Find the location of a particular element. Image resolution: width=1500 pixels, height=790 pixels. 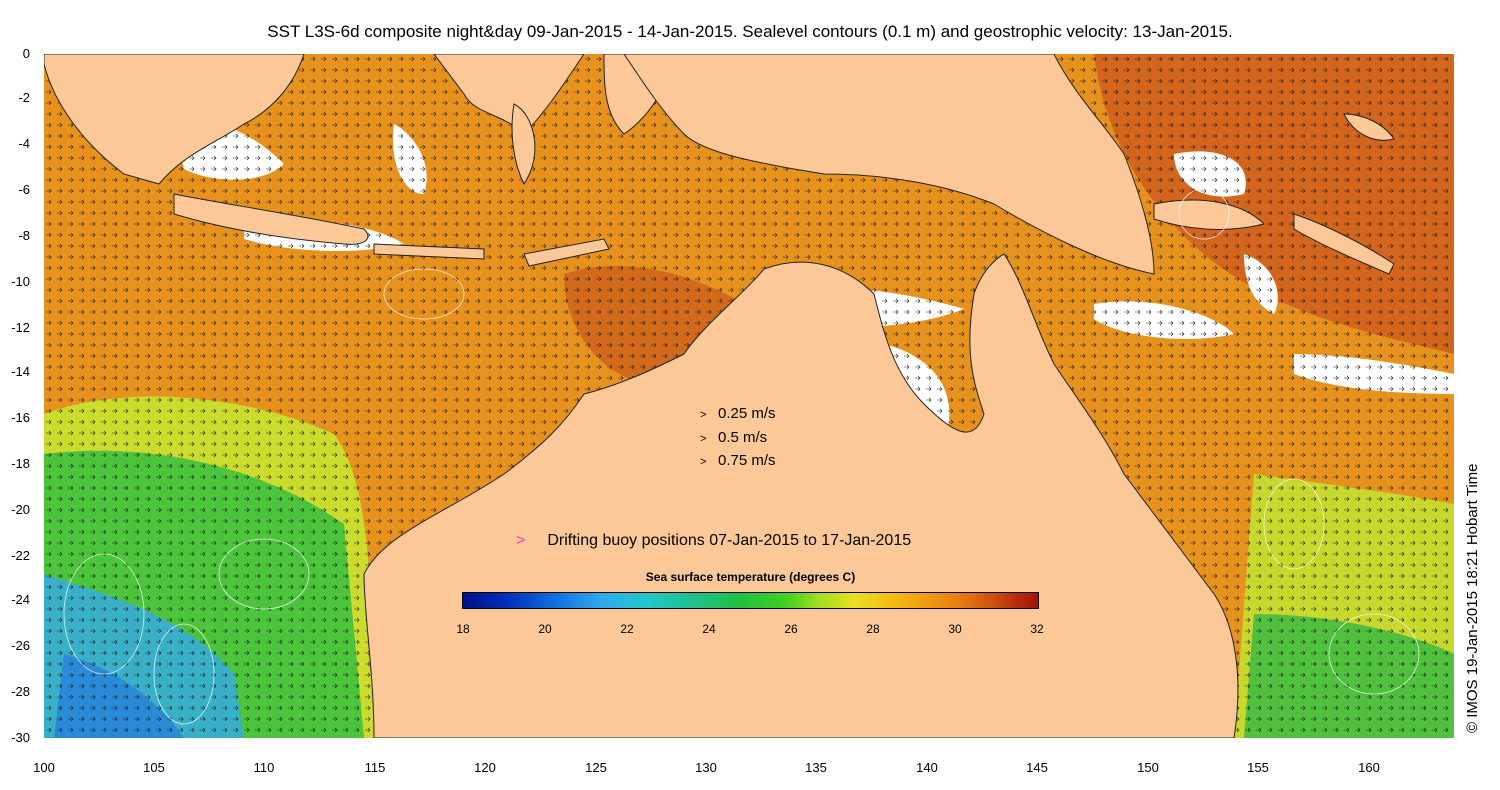

y-tick-label: -16 is located at coordinates (20, 417).